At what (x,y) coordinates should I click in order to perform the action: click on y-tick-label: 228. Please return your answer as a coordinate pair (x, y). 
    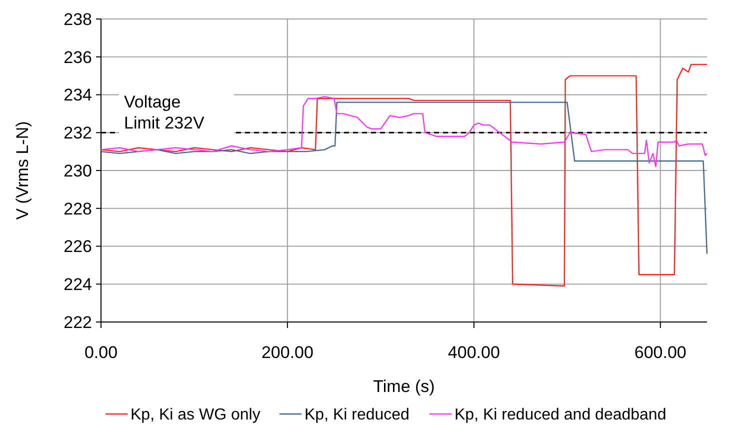
    Looking at the image, I should click on (78, 208).